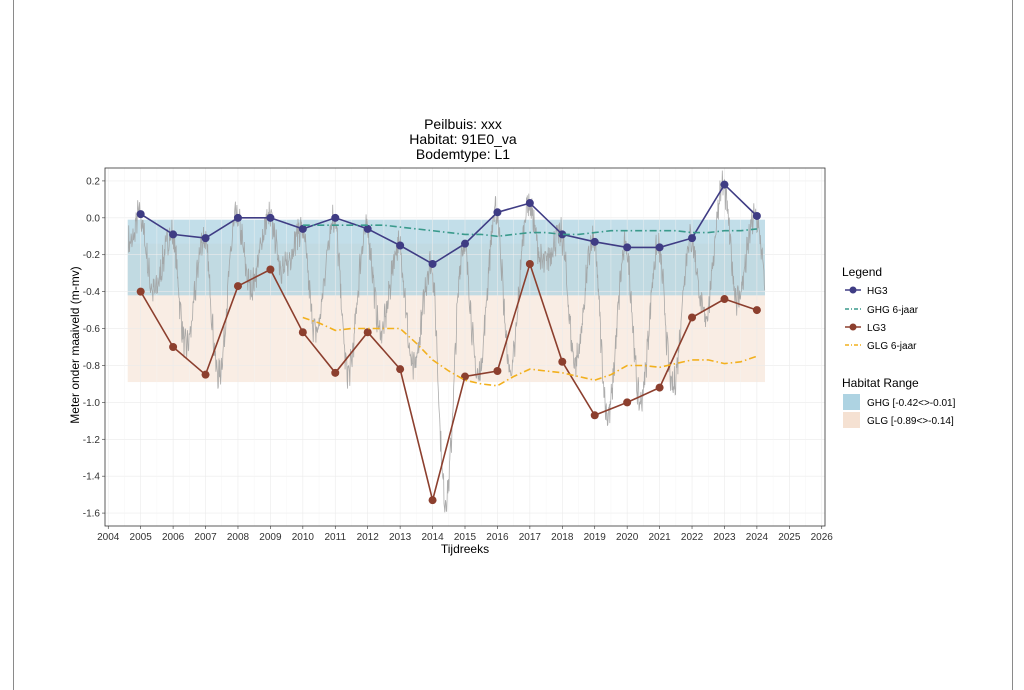 This screenshot has height=690, width=1024. I want to click on habitat-range-legend-title: Habitat Range, so click(880, 383).